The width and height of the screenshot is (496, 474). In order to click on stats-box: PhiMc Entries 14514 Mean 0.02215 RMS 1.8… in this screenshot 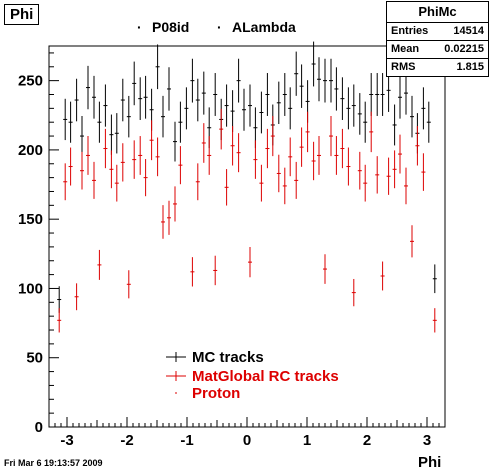, I will do `click(437, 39)`.